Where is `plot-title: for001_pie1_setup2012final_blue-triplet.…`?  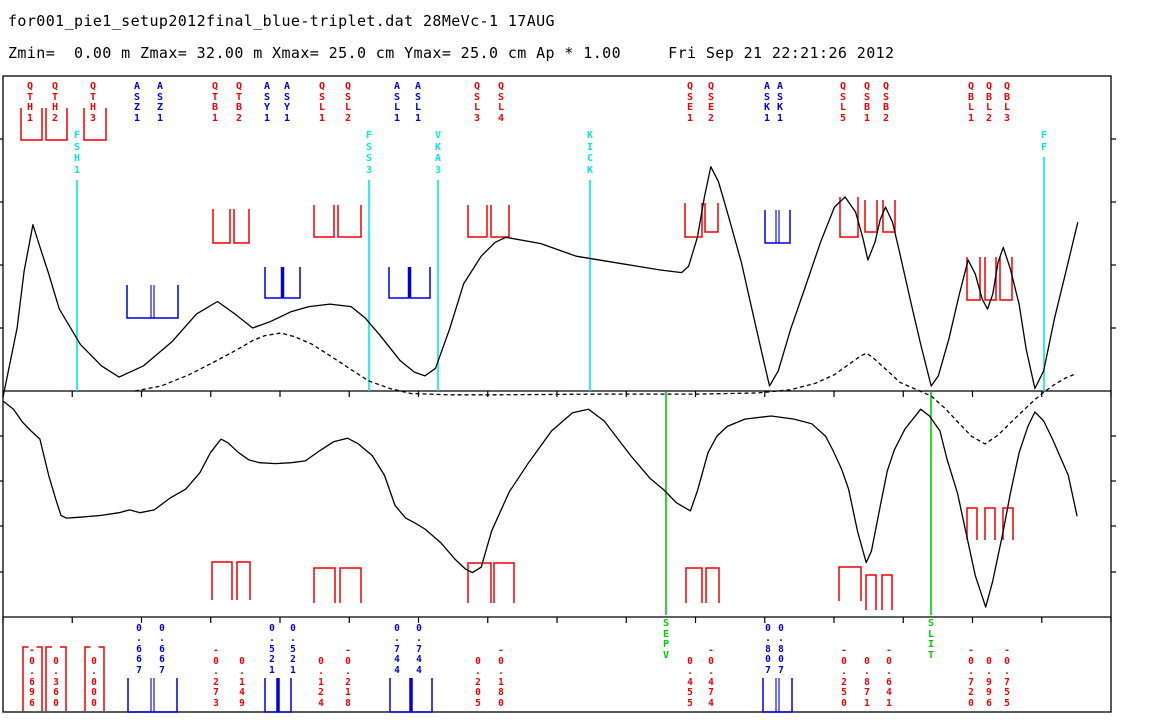
plot-title: for001_pie1_setup2012final_blue-triplet.… is located at coordinates (281, 21).